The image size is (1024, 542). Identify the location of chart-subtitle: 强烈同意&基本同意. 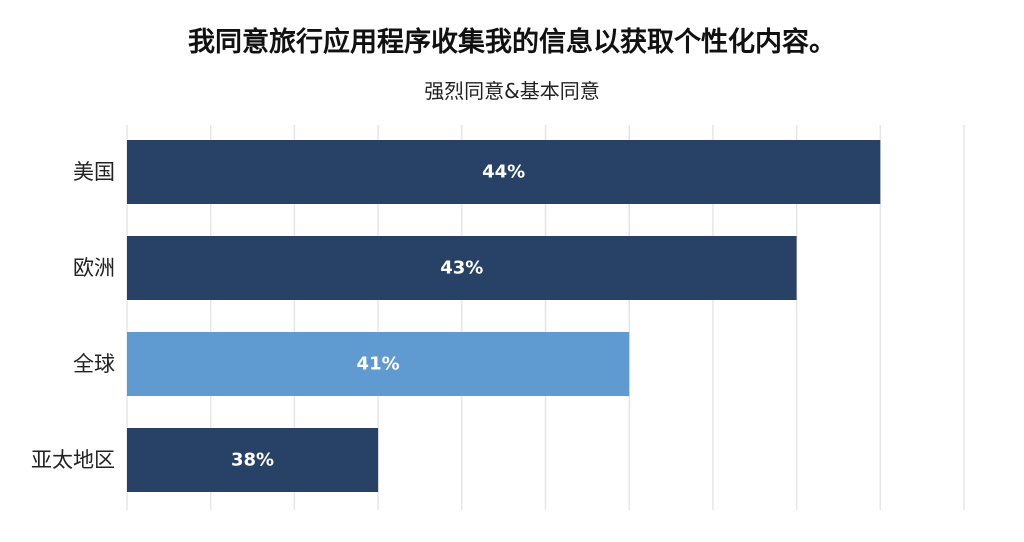
(512, 91).